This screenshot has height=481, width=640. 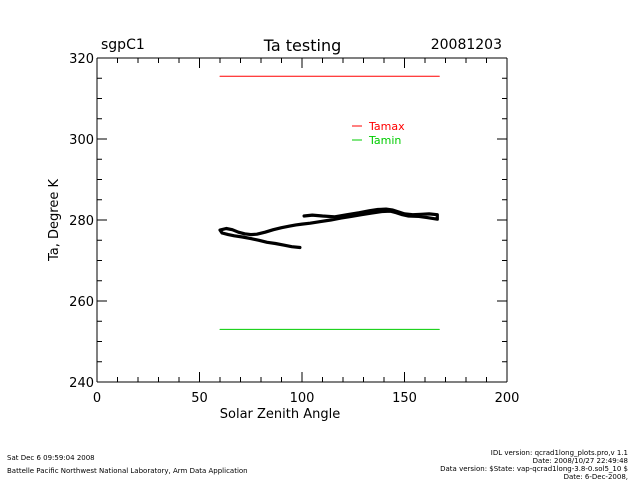 What do you see at coordinates (466, 45) in the screenshot?
I see `date-label: 20081203` at bounding box center [466, 45].